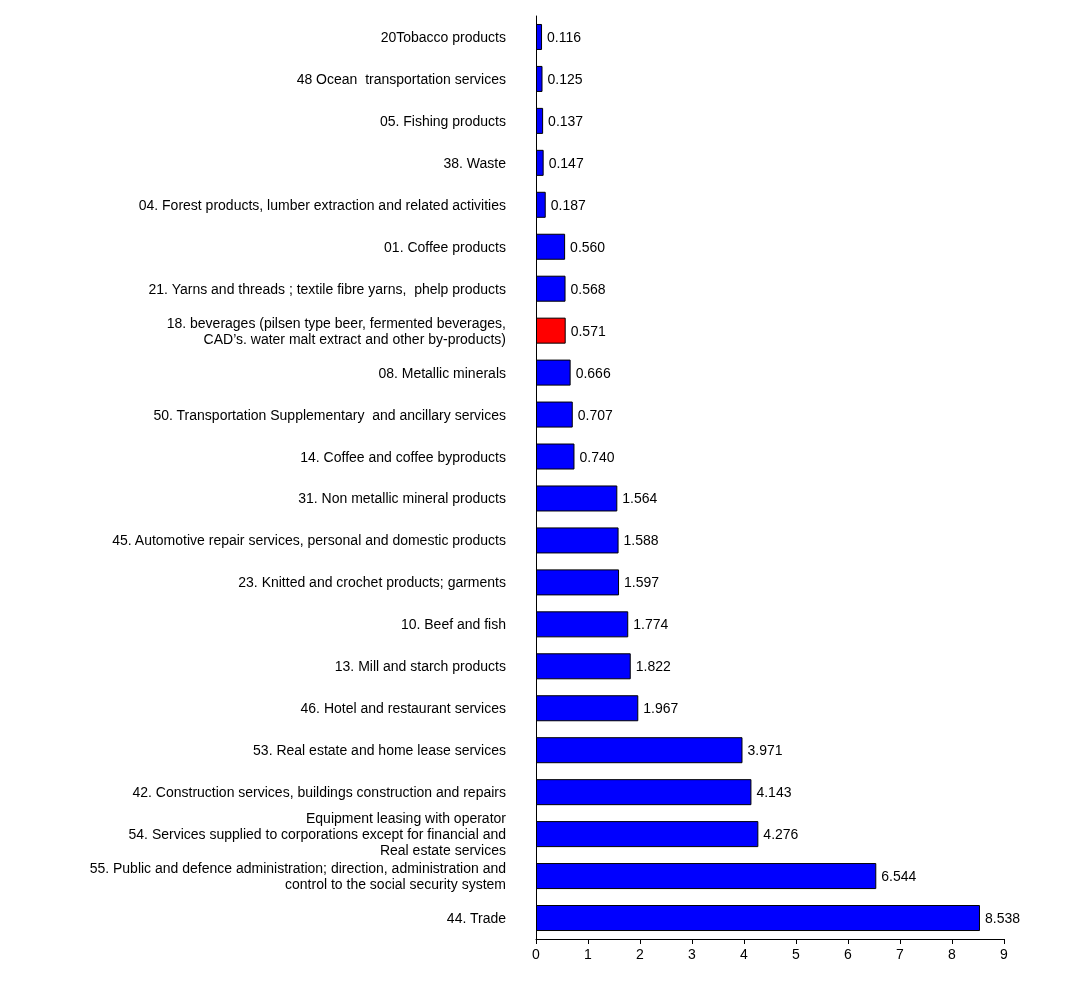 This screenshot has width=1066, height=983. I want to click on y-tick-label: 21. Yarns and threads ; textile fibre yarns, phelp products, so click(327, 288).